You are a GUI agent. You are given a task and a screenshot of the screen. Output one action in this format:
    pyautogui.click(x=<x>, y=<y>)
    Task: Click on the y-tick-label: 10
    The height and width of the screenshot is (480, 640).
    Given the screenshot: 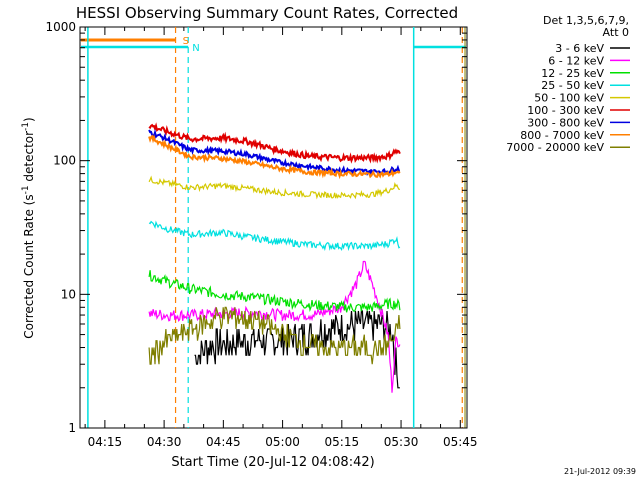 What is the action you would take?
    pyautogui.click(x=68, y=294)
    